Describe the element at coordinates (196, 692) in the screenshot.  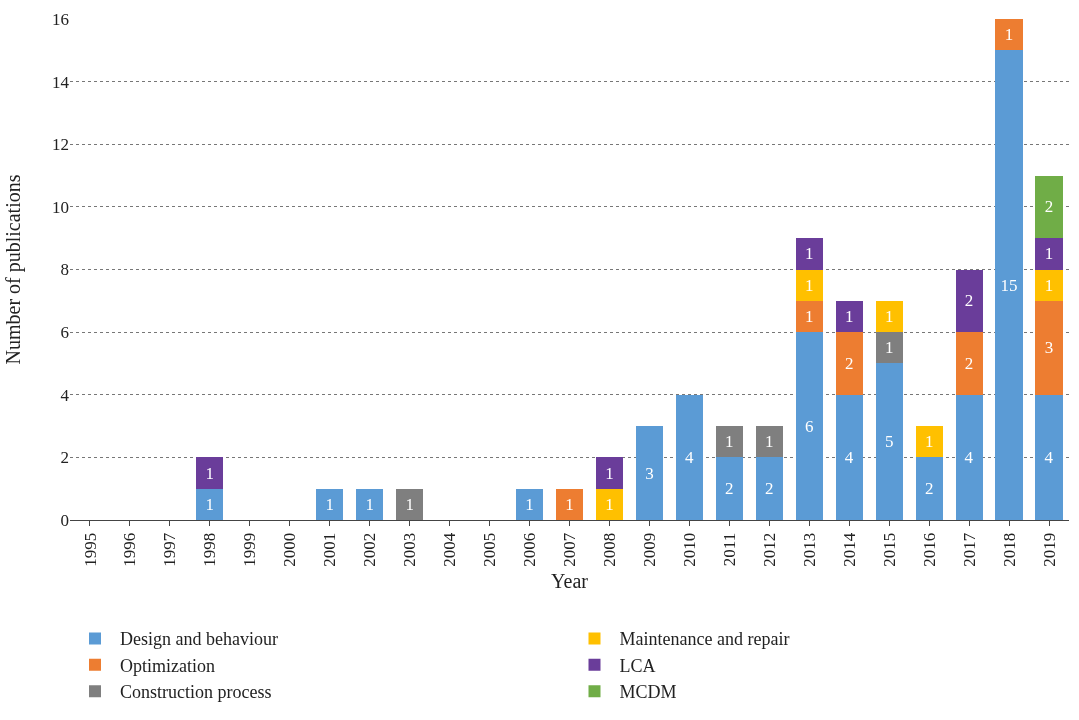
I see `legend-label: Construction process` at that location.